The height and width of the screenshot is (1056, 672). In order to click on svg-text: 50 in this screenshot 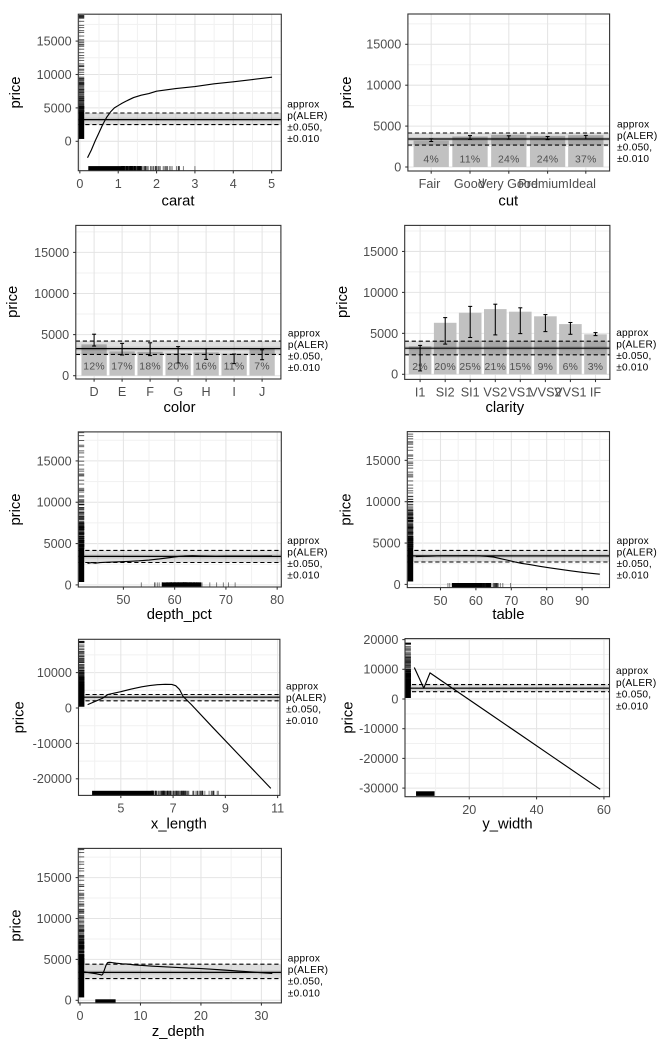, I will do `click(440, 601)`.